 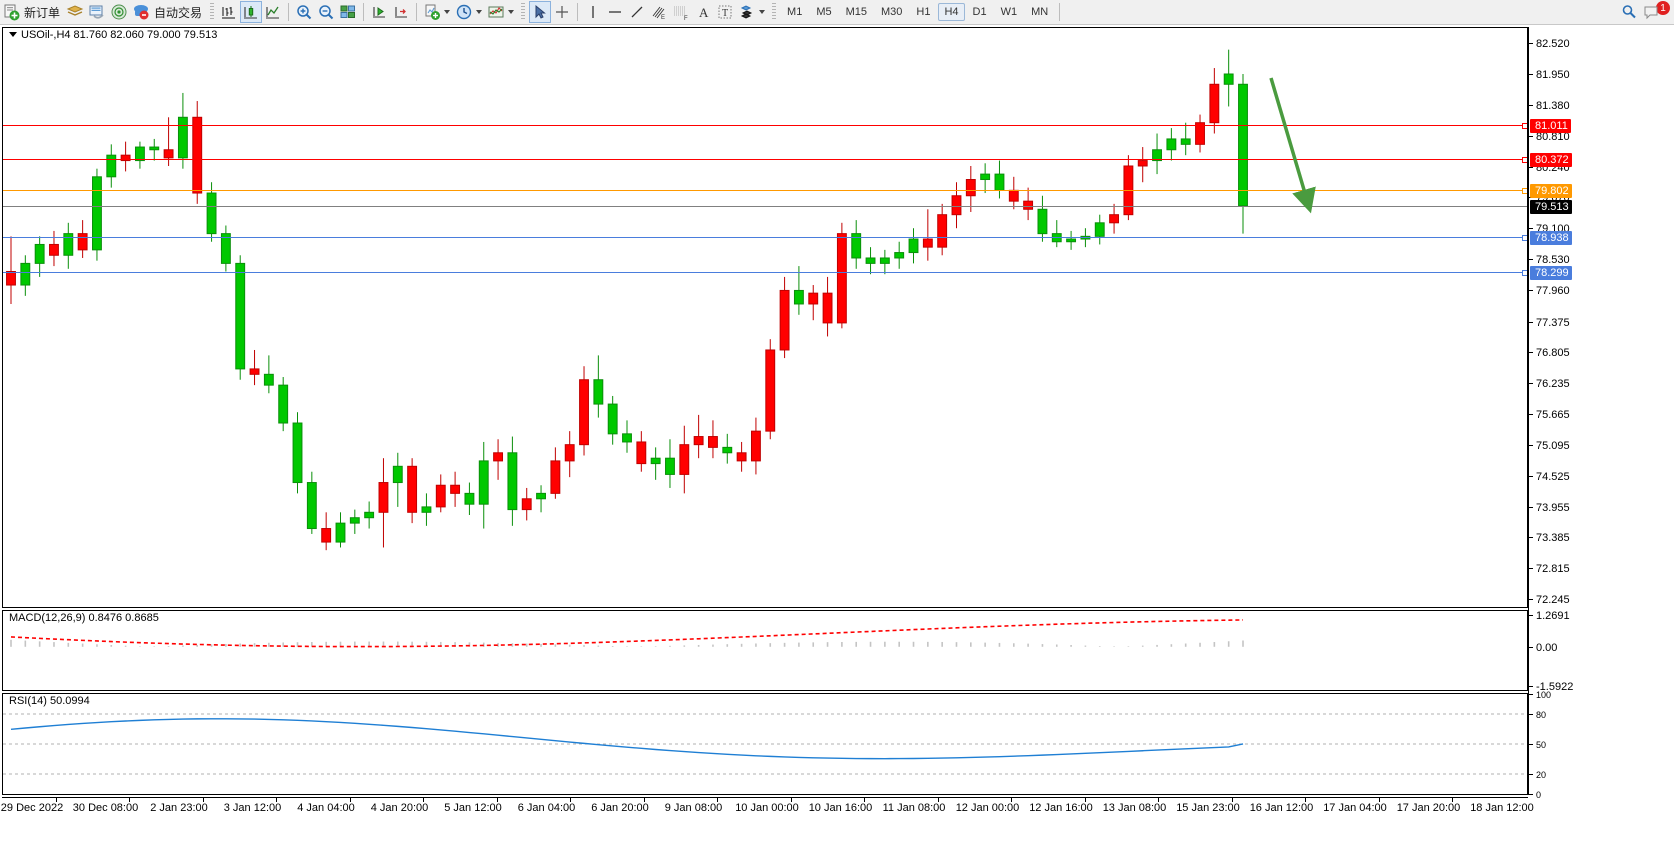 What do you see at coordinates (593, 12) in the screenshot?
I see `vline-icon` at bounding box center [593, 12].